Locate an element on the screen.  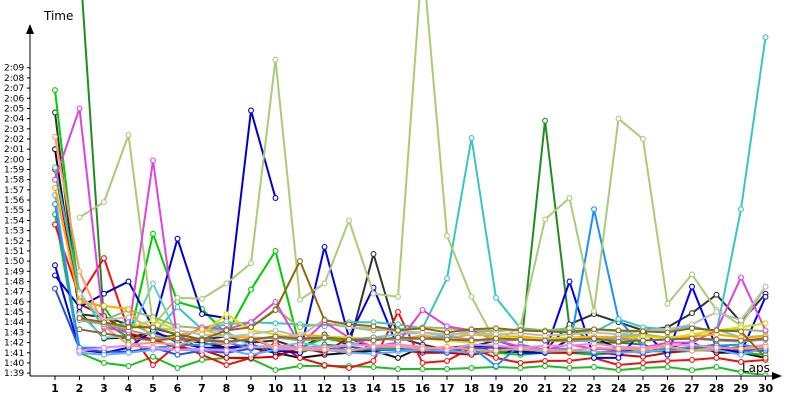
x-axis-arrow is located at coordinates (777, 376).